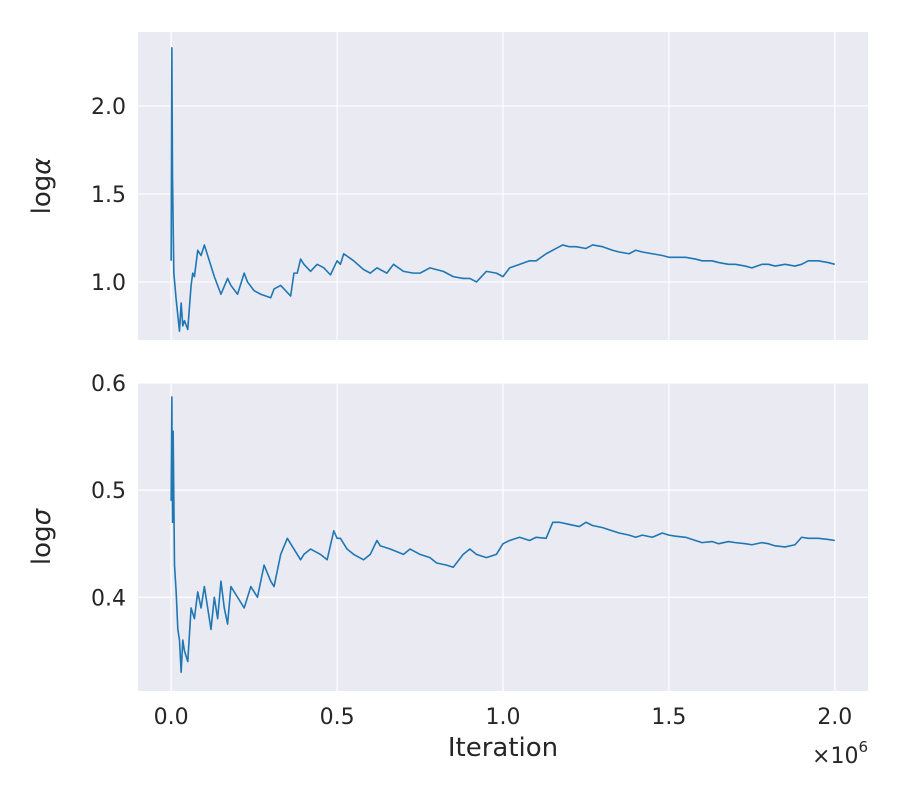  I want to click on sigma-y-tick-labels: 0.4 0.5 0.6, so click(108, 491).